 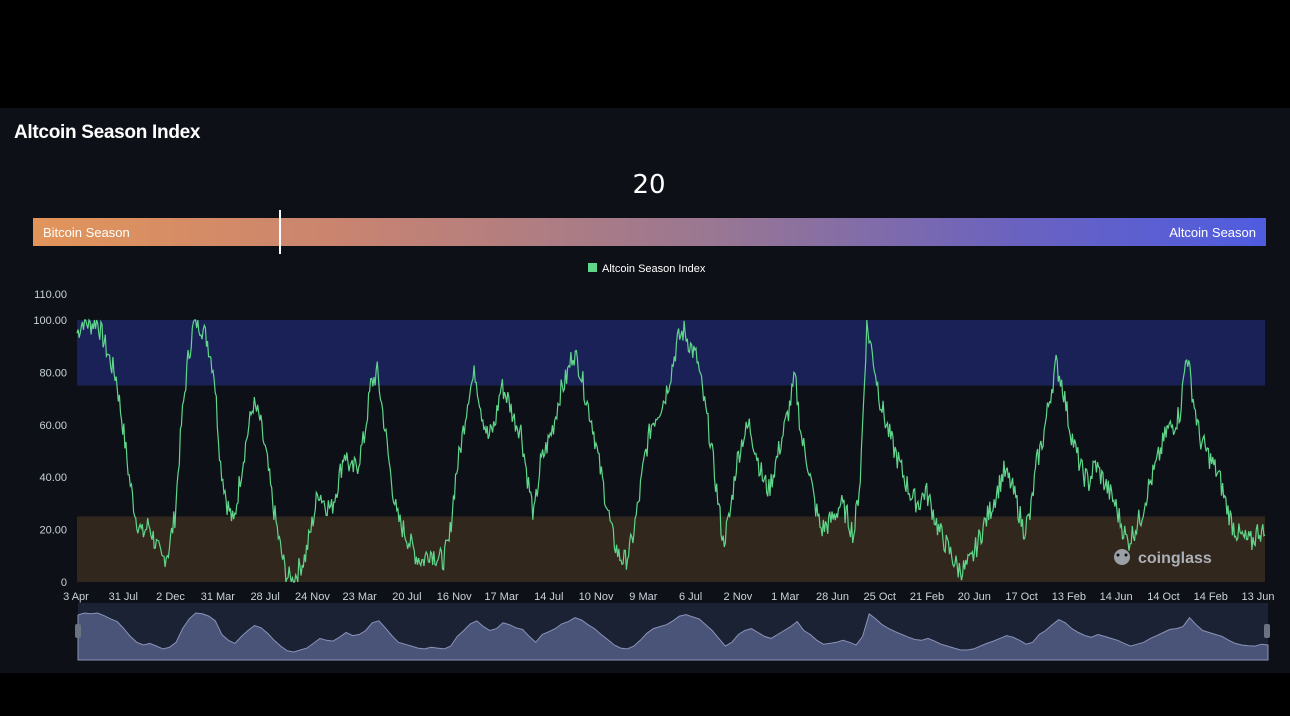 What do you see at coordinates (673, 636) in the screenshot?
I see `navigator-area` at bounding box center [673, 636].